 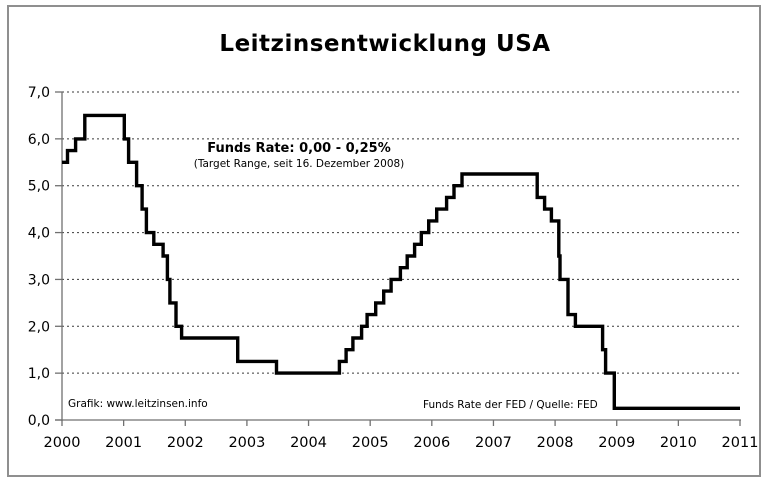 I want to click on y-tick-label: 2,0, so click(x=39, y=327).